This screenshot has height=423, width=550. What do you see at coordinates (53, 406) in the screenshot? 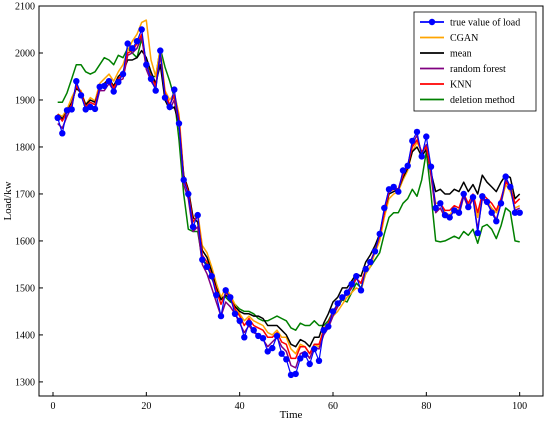
I see `x-tick-label: 0` at bounding box center [53, 406].